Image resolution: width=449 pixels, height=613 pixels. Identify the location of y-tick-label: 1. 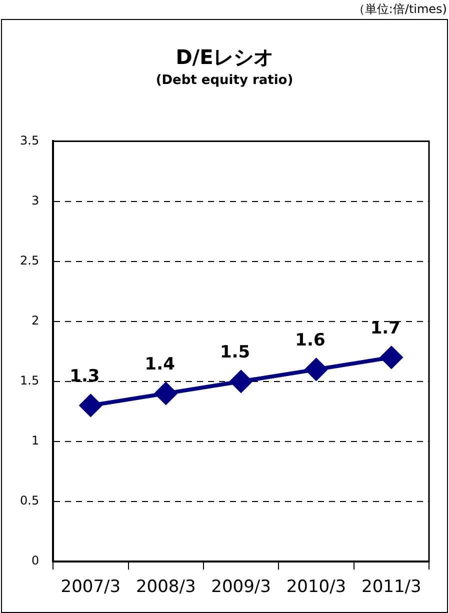
(35, 441).